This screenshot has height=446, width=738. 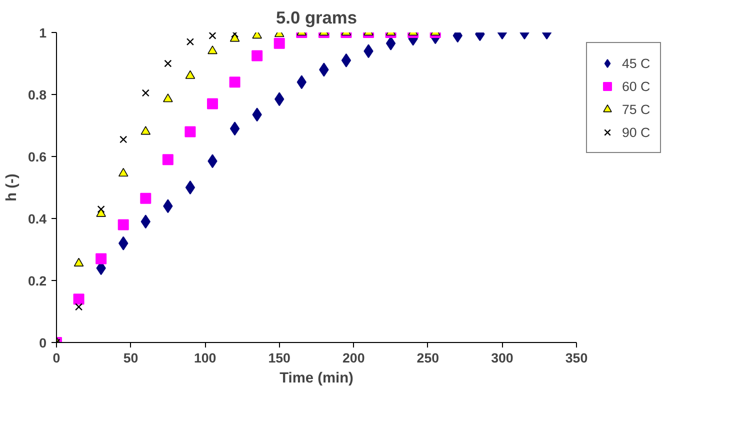 What do you see at coordinates (636, 86) in the screenshot?
I see `legend-label: 60 C` at bounding box center [636, 86].